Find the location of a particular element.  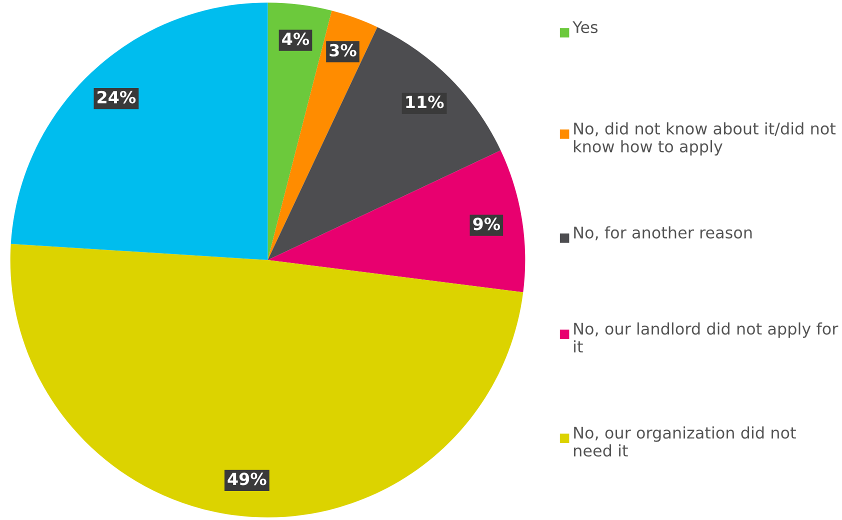

legend-label: No, did not know about it/did not know how to apply is located at coordinates (705, 139).